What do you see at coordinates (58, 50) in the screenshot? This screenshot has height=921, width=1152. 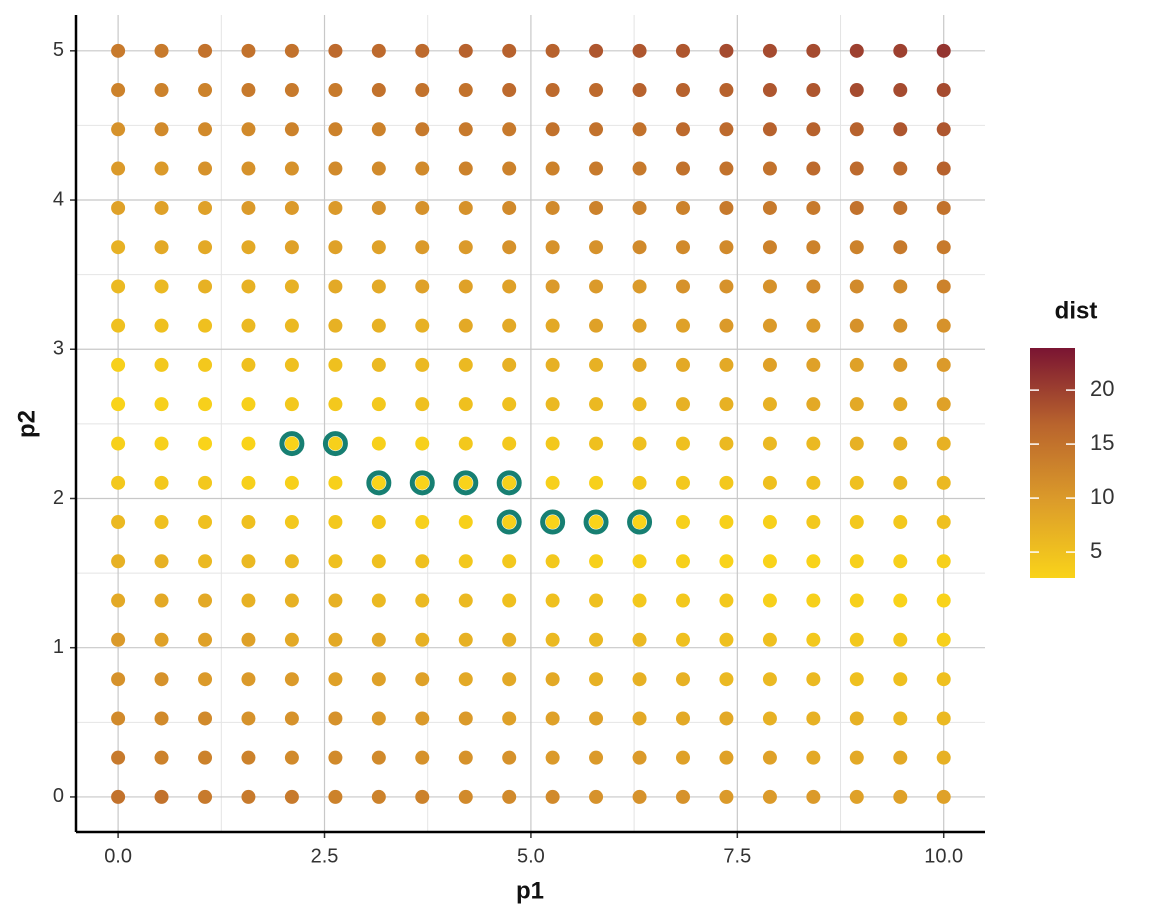 I see `y-tick-label: 5` at bounding box center [58, 50].